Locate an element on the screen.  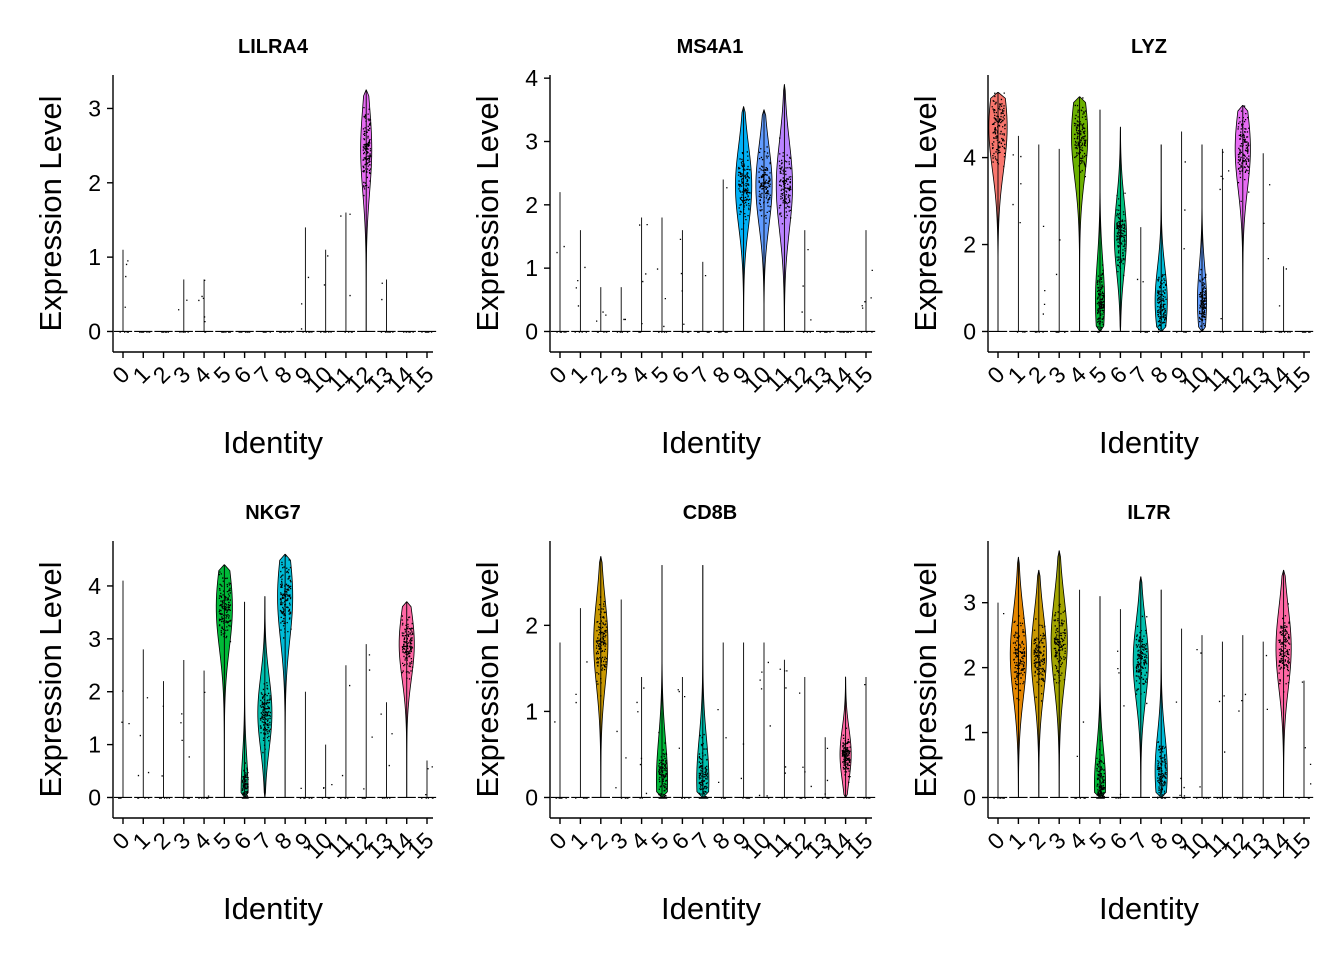
x-tick-label: 4 is located at coordinates (640, 841).